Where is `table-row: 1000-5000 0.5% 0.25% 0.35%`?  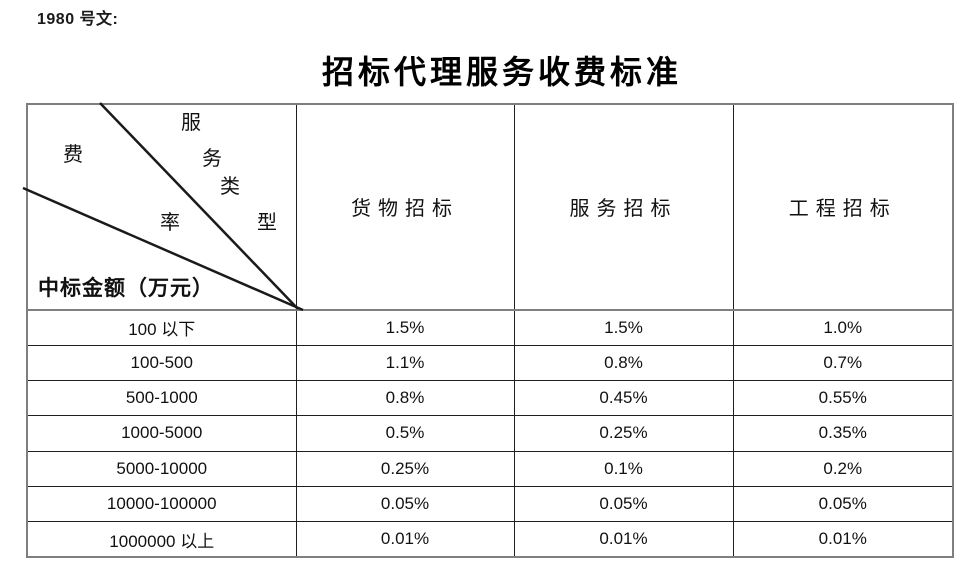 table-row: 1000-5000 0.5% 0.25% 0.35% is located at coordinates (490, 433).